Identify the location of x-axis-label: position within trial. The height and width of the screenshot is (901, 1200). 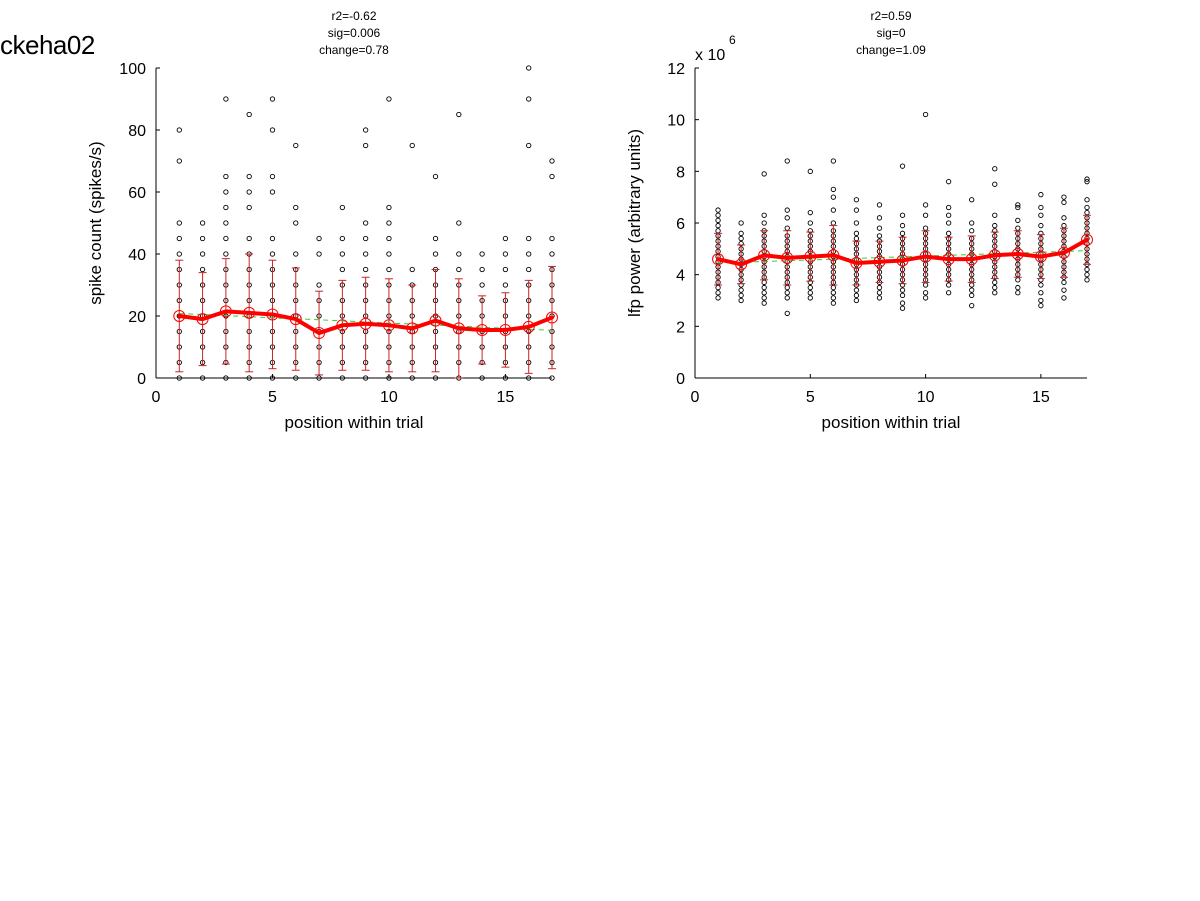
(891, 422).